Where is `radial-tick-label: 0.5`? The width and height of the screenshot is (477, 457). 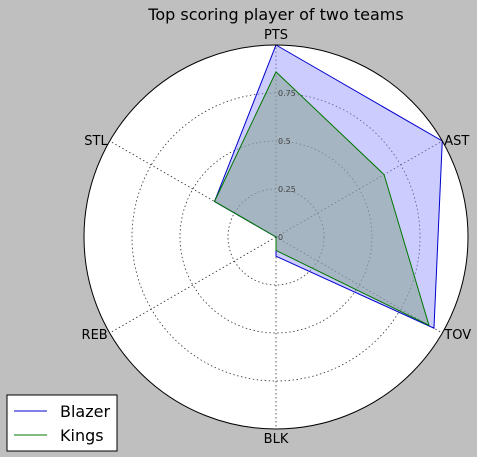 radial-tick-label: 0.5 is located at coordinates (284, 141).